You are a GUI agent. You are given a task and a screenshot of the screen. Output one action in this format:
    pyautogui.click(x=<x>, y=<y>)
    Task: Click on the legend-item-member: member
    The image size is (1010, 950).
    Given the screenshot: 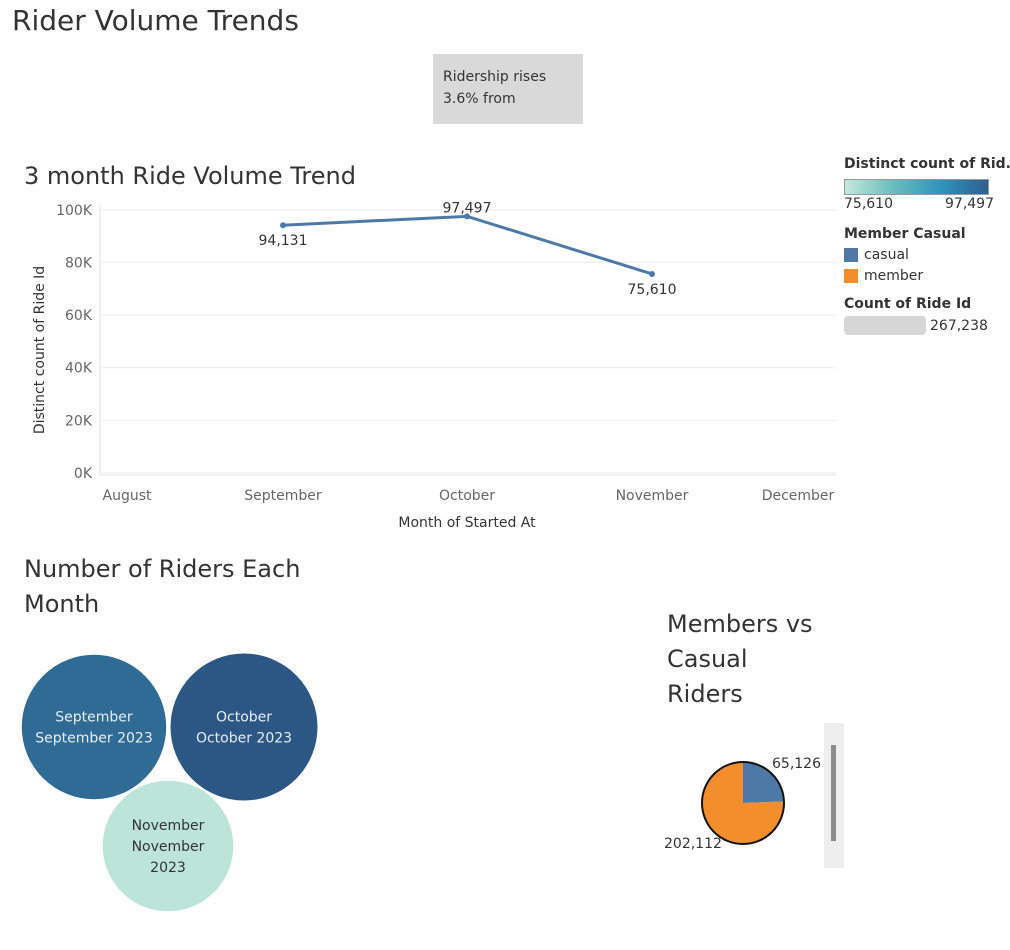 What is the action you would take?
    pyautogui.click(x=924, y=276)
    